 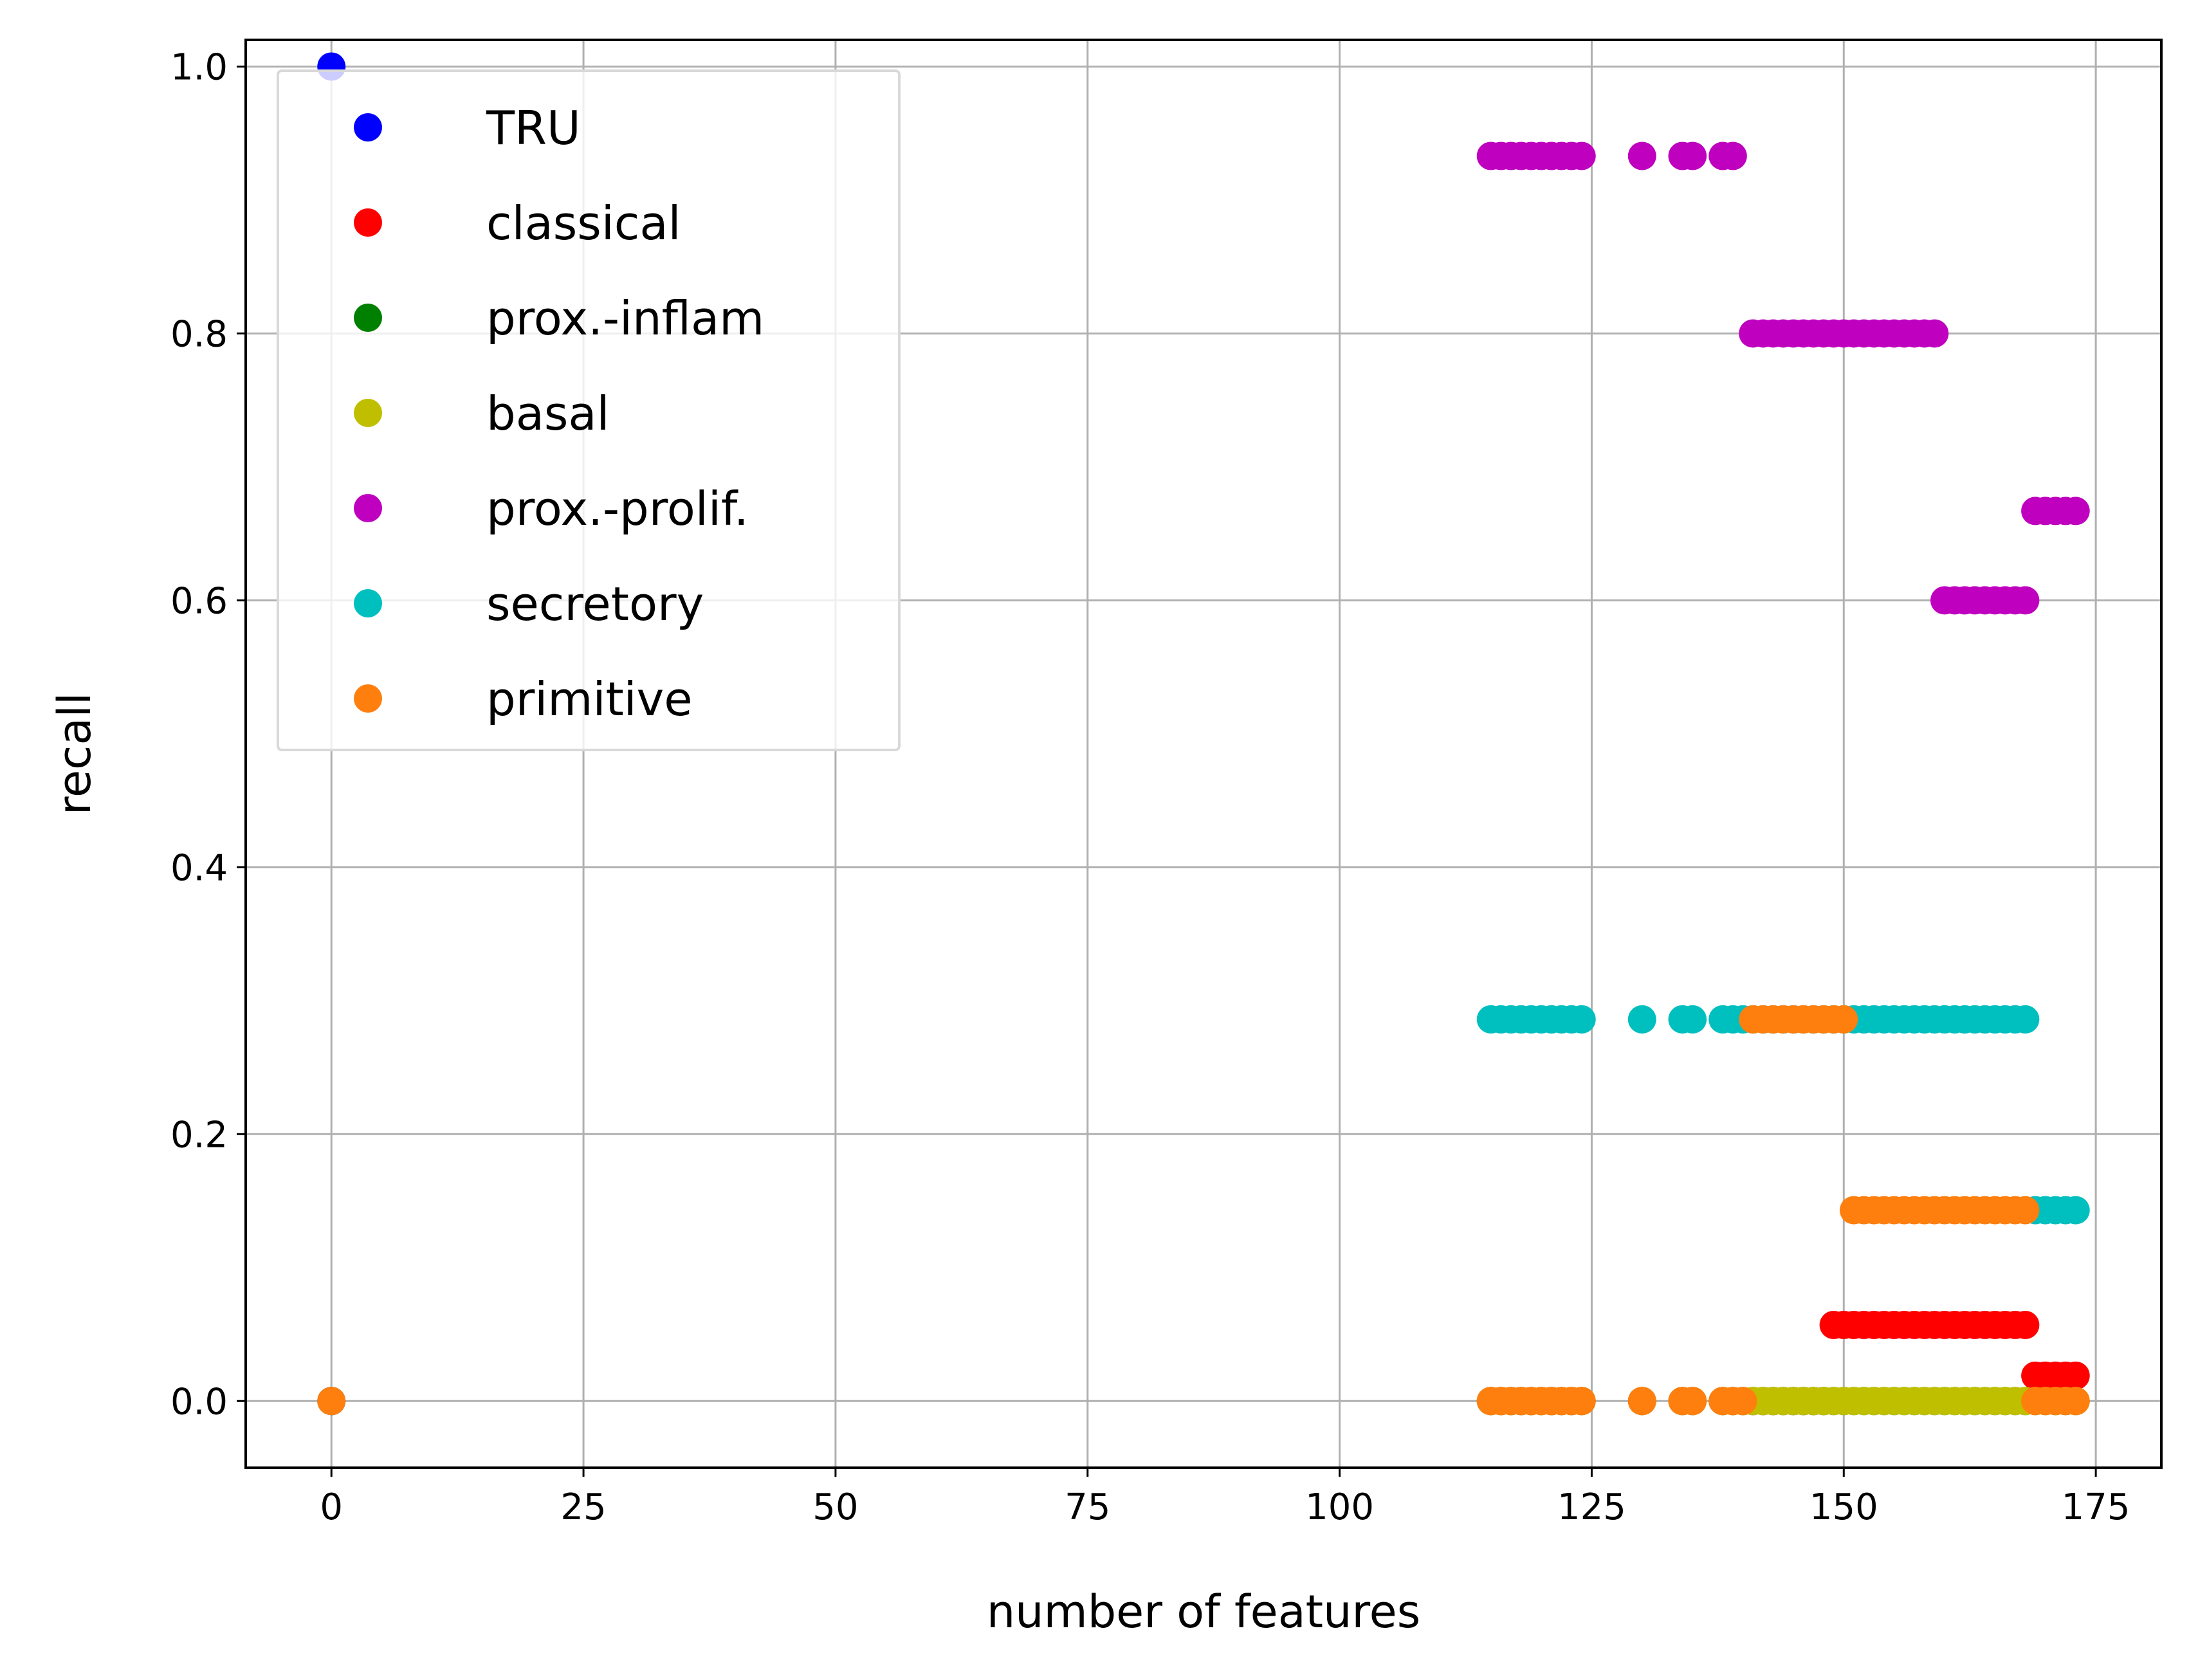 What do you see at coordinates (547, 414) in the screenshot?
I see `legend-label: basal` at bounding box center [547, 414].